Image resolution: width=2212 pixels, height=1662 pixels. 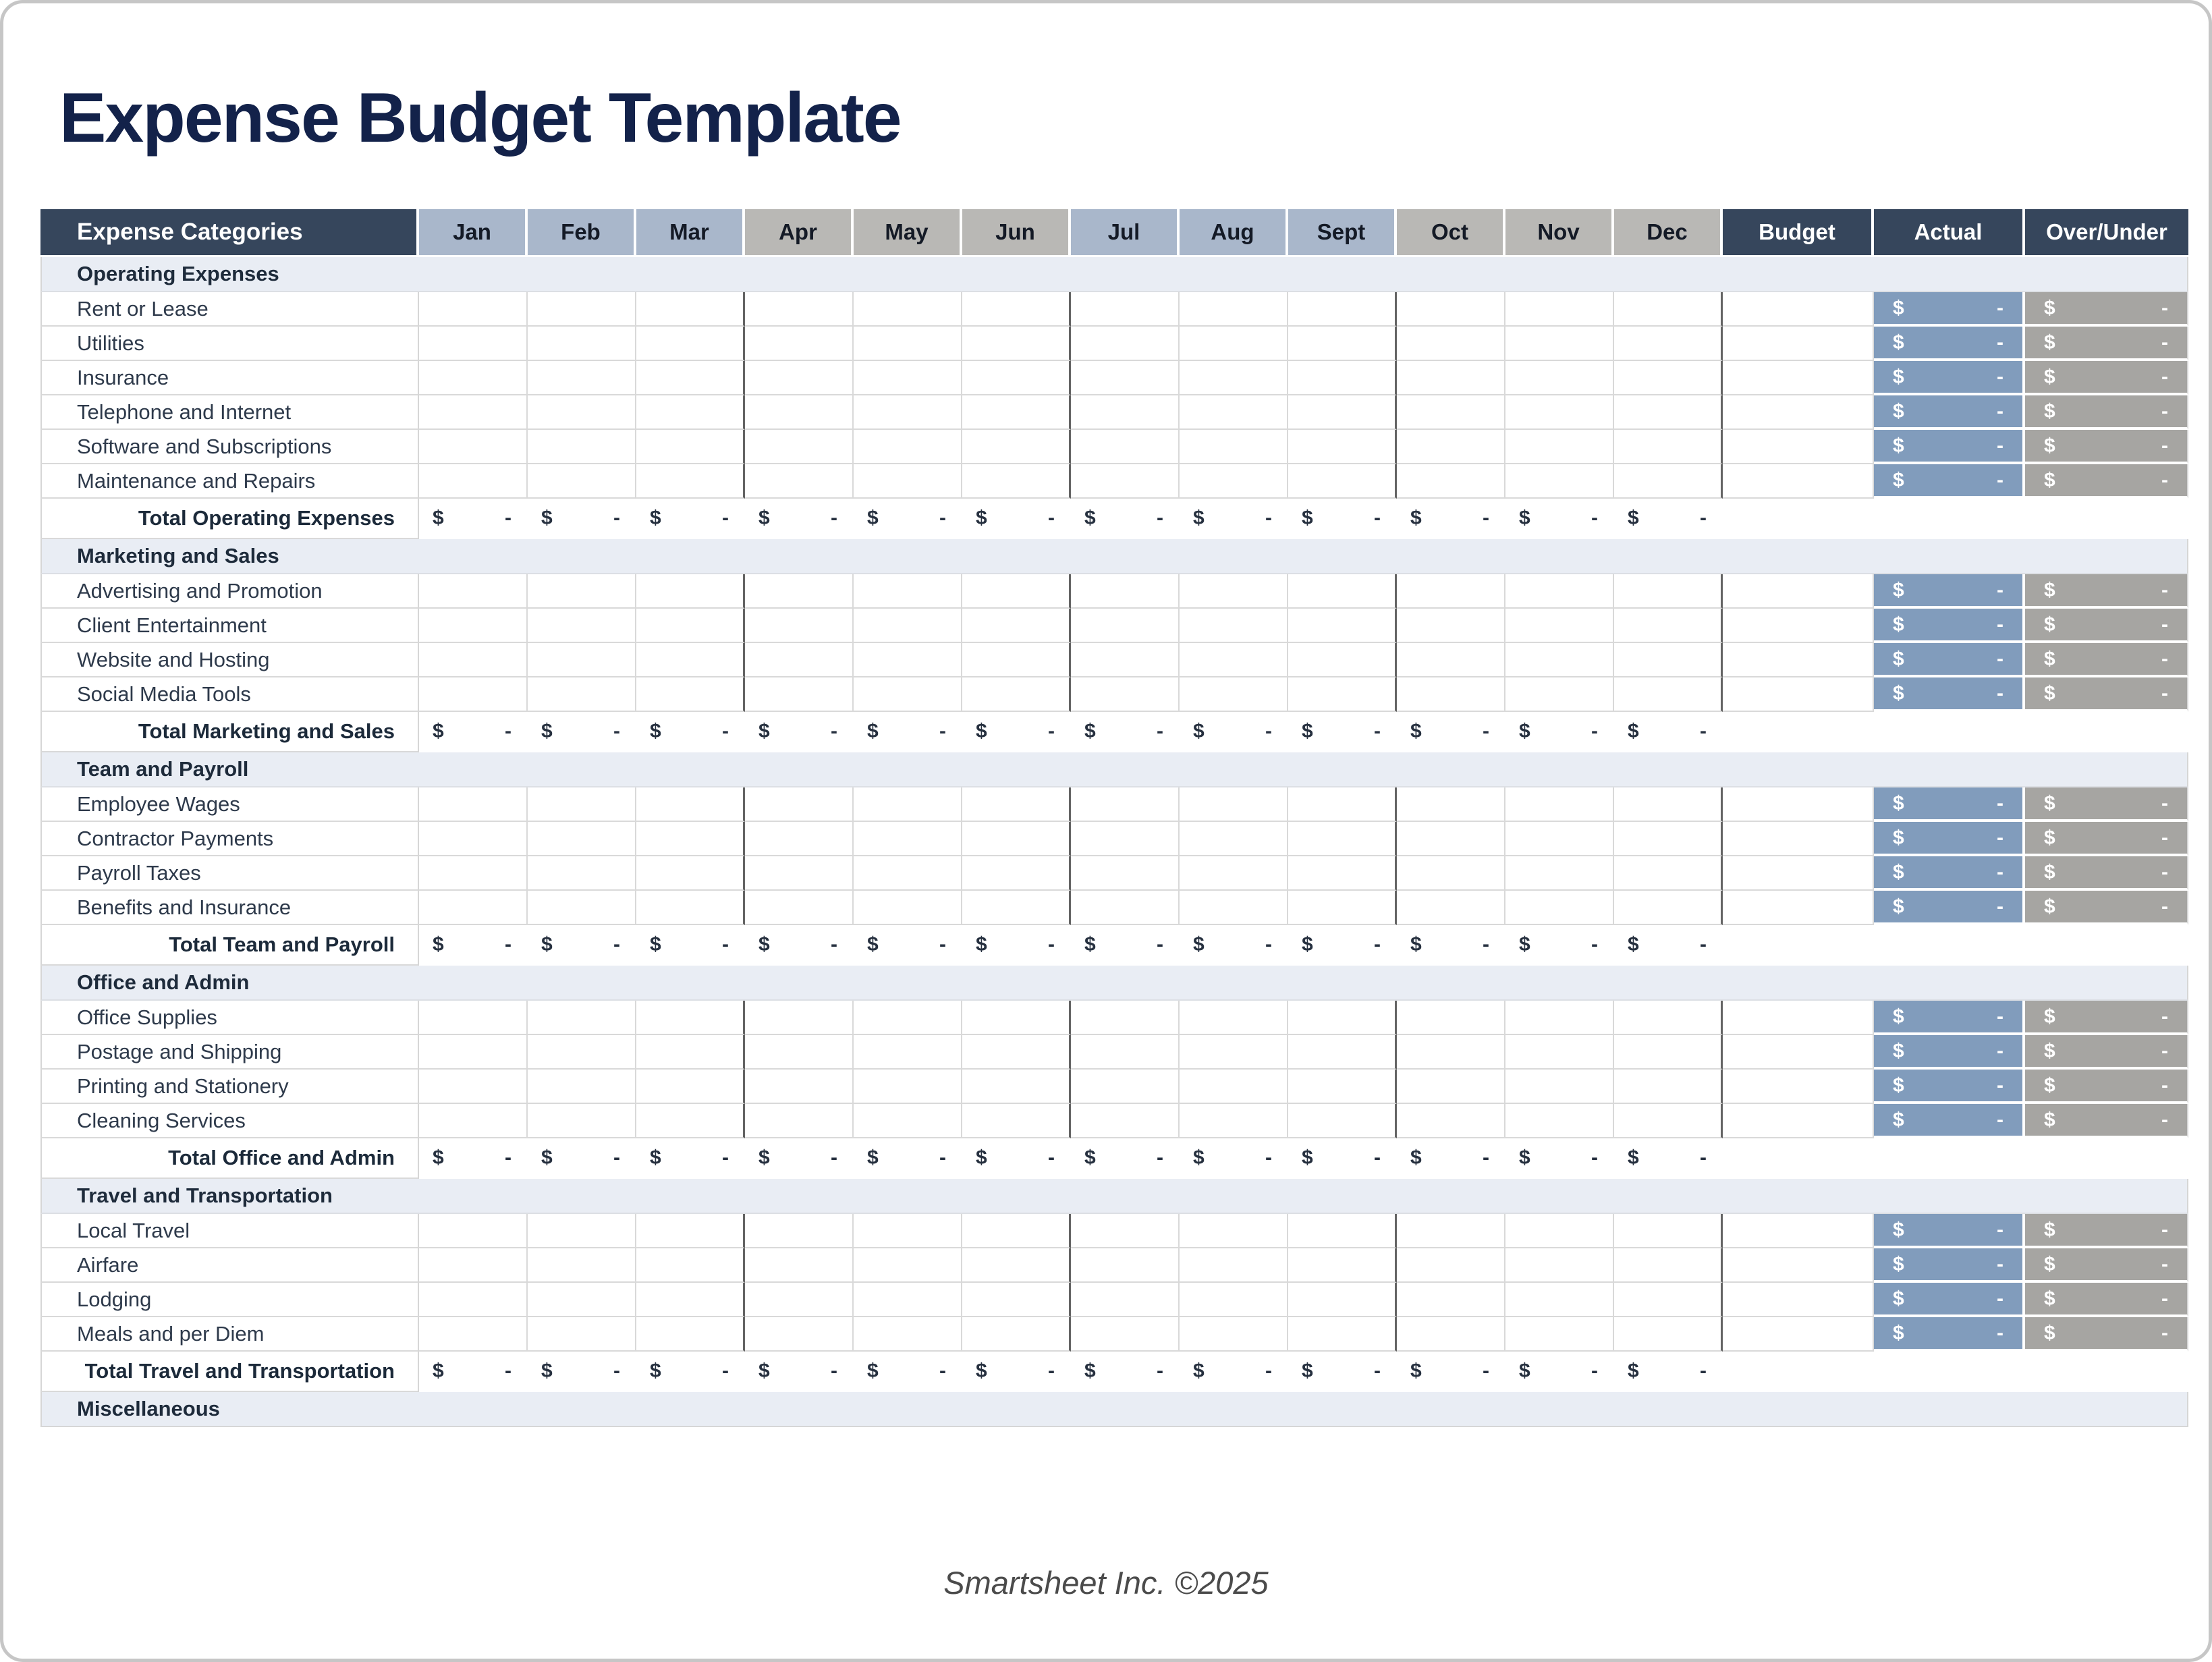 I want to click on expense-label-cell: Cleaning Services, so click(x=229, y=1121).